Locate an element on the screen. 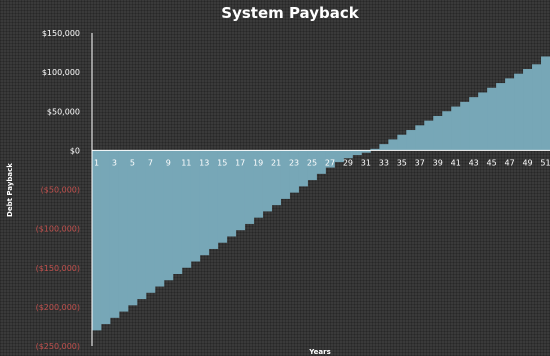 The height and width of the screenshot is (356, 550). x-tick-label: 41 is located at coordinates (456, 162).